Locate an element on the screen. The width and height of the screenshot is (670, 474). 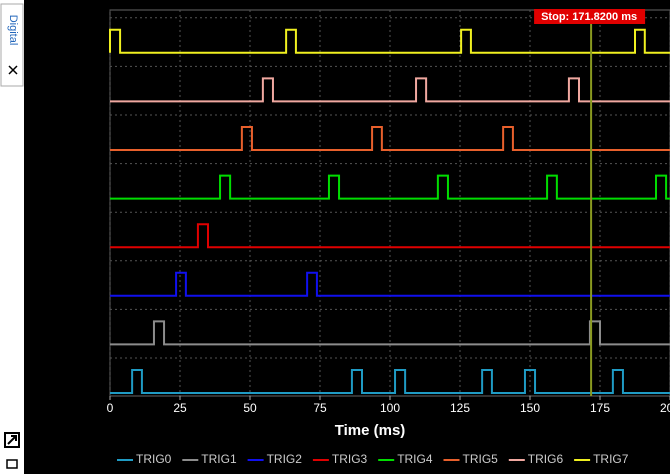
x-tick-label: 100 is located at coordinates (390, 408).